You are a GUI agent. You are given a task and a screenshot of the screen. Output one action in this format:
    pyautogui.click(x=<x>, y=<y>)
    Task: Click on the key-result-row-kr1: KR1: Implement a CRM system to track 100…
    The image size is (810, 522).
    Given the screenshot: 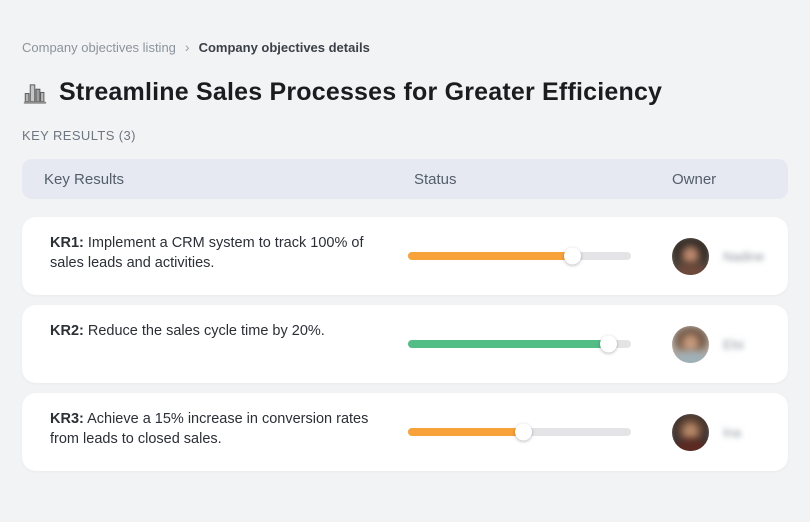 What is the action you would take?
    pyautogui.click(x=405, y=256)
    